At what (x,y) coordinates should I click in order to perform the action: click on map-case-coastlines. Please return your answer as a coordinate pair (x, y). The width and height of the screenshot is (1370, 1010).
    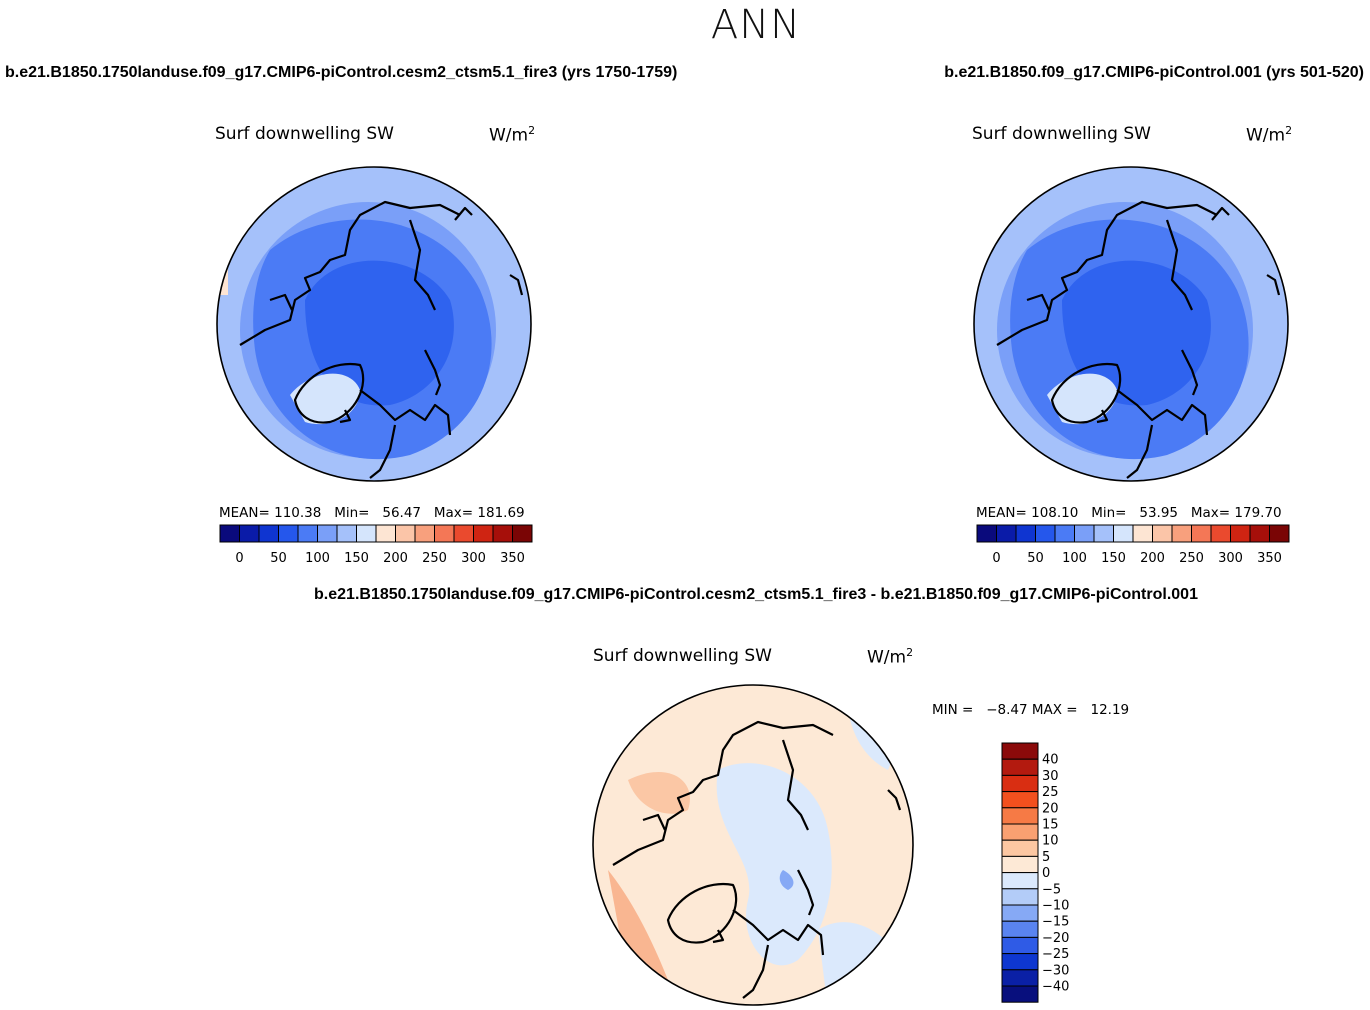
    Looking at the image, I should click on (381, 339).